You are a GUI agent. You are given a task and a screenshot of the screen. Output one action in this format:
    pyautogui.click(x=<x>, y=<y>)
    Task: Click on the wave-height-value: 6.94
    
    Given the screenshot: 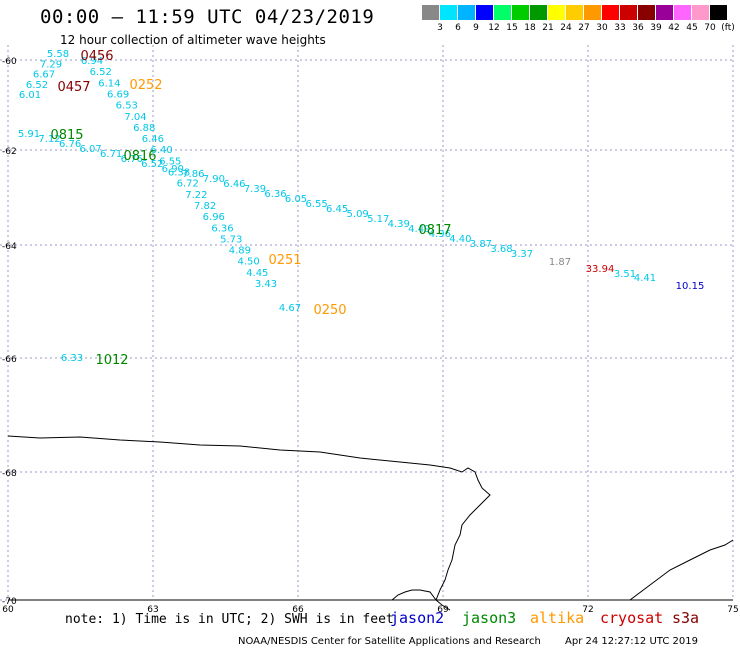 What is the action you would take?
    pyautogui.click(x=92, y=61)
    